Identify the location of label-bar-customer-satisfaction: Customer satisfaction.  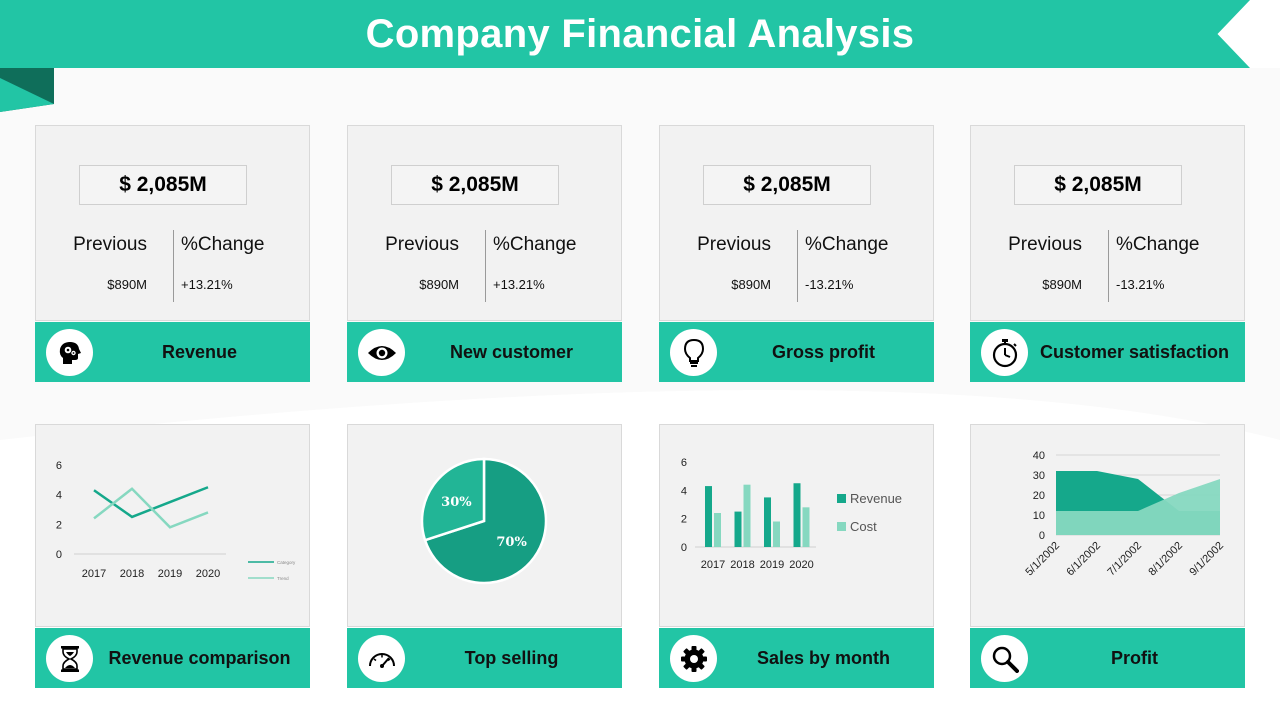
(1107, 352).